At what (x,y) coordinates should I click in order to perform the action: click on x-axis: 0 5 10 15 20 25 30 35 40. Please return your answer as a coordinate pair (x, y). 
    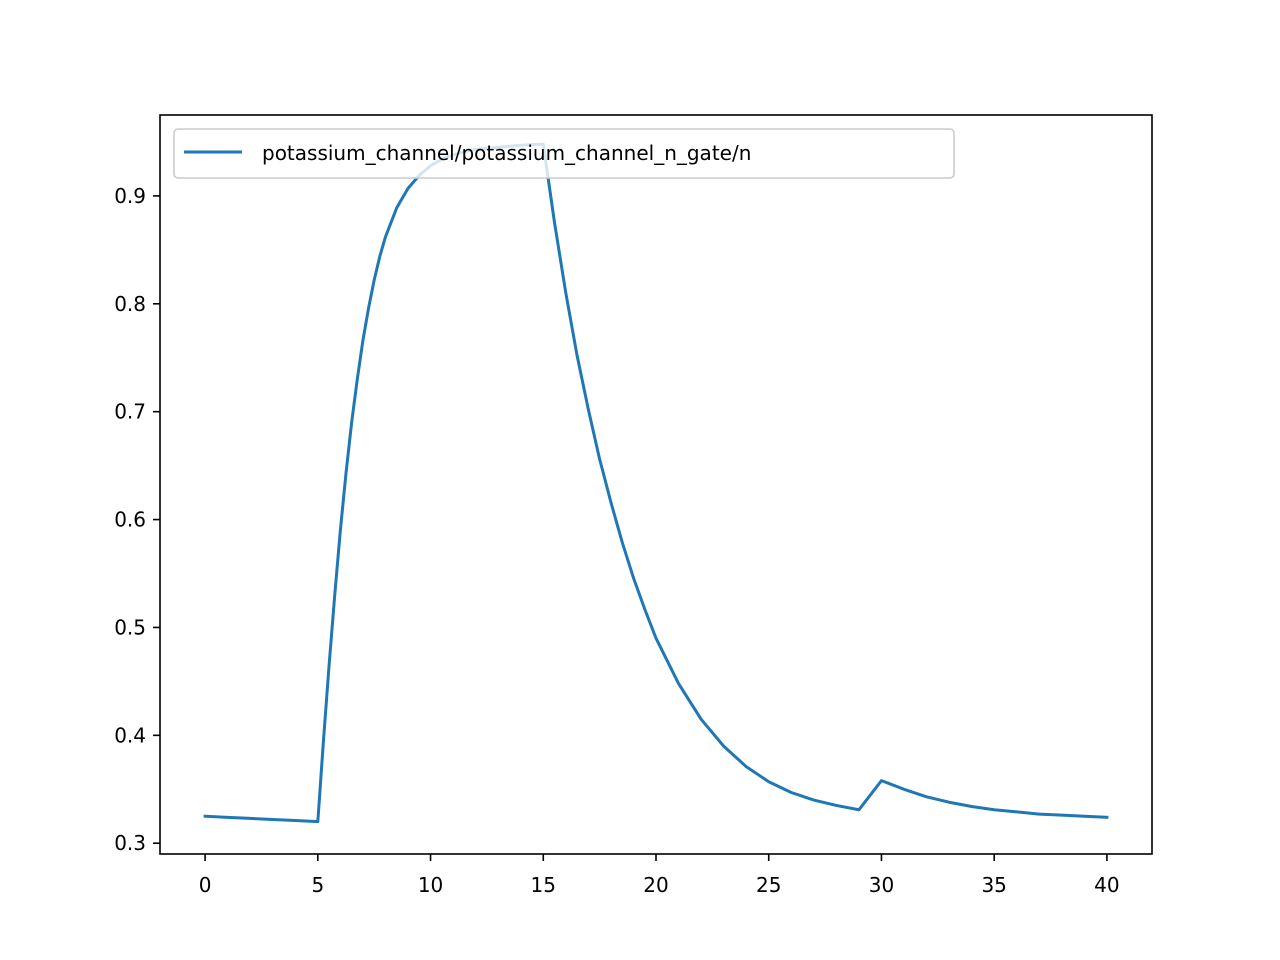
    Looking at the image, I should click on (659, 875).